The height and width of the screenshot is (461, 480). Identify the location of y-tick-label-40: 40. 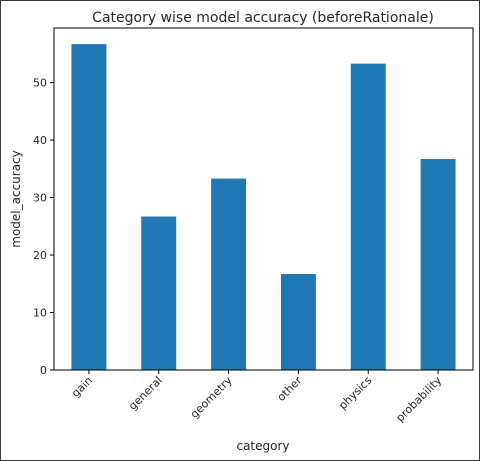
(40, 140).